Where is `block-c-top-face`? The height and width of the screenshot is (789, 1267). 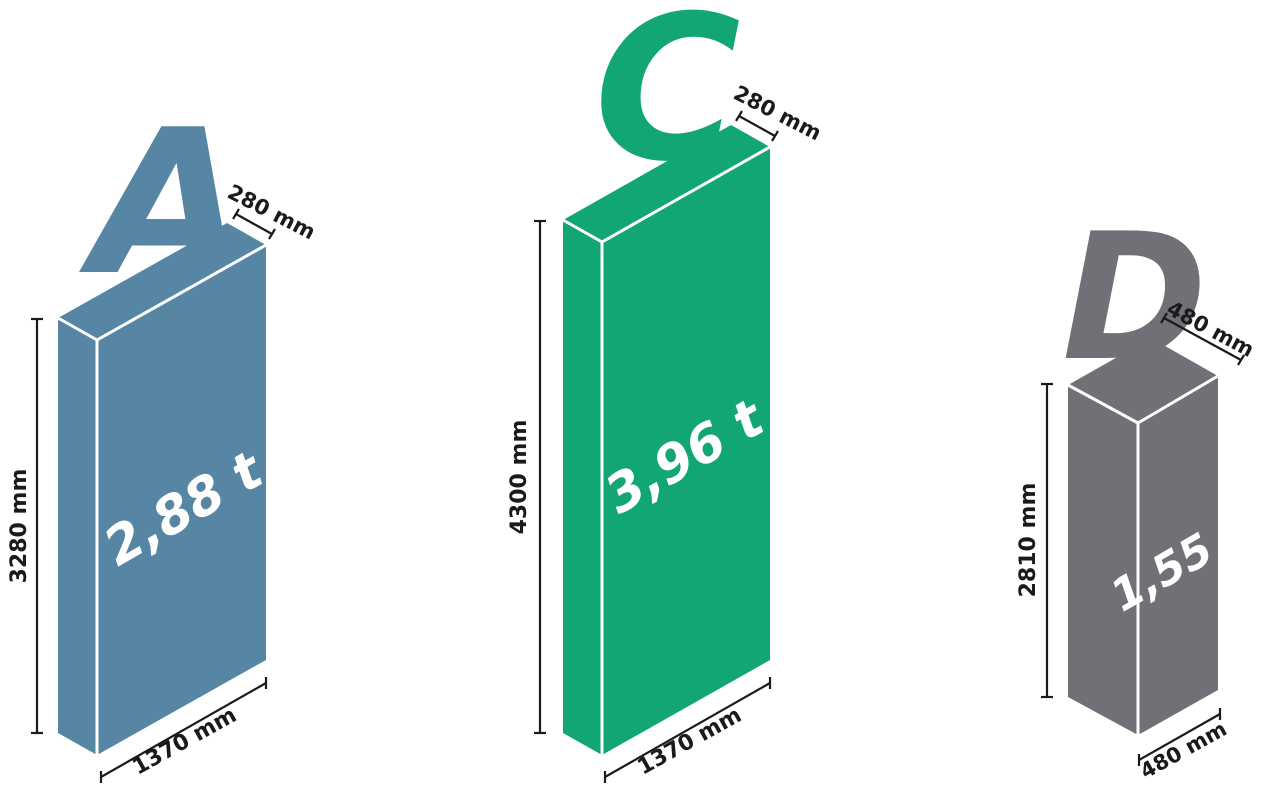 block-c-top-face is located at coordinates (666, 183).